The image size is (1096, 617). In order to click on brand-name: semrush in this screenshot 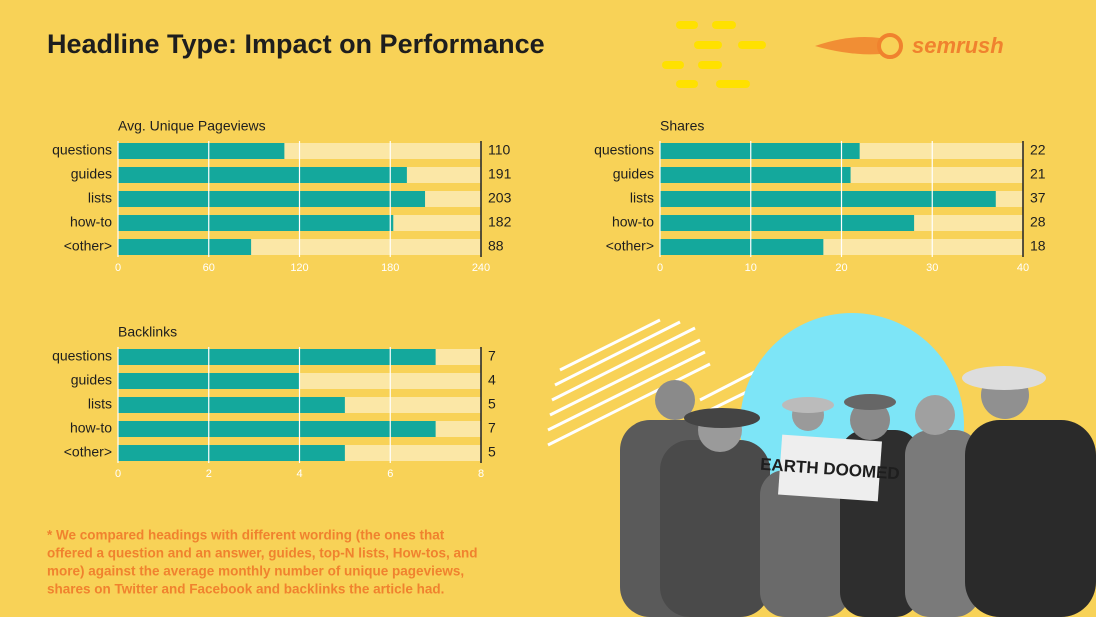, I will do `click(958, 45)`.